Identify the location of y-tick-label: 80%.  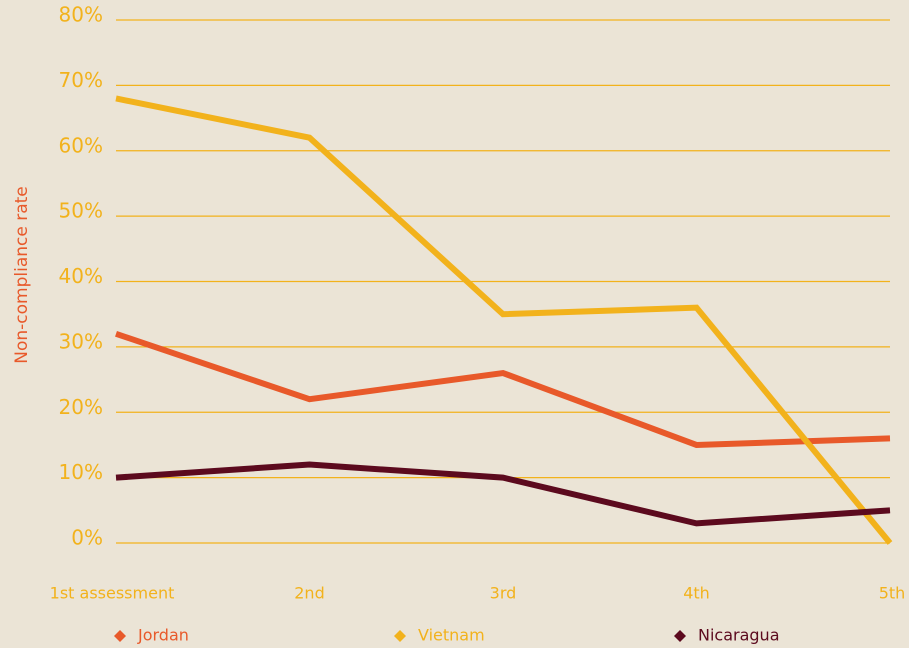
(81, 15).